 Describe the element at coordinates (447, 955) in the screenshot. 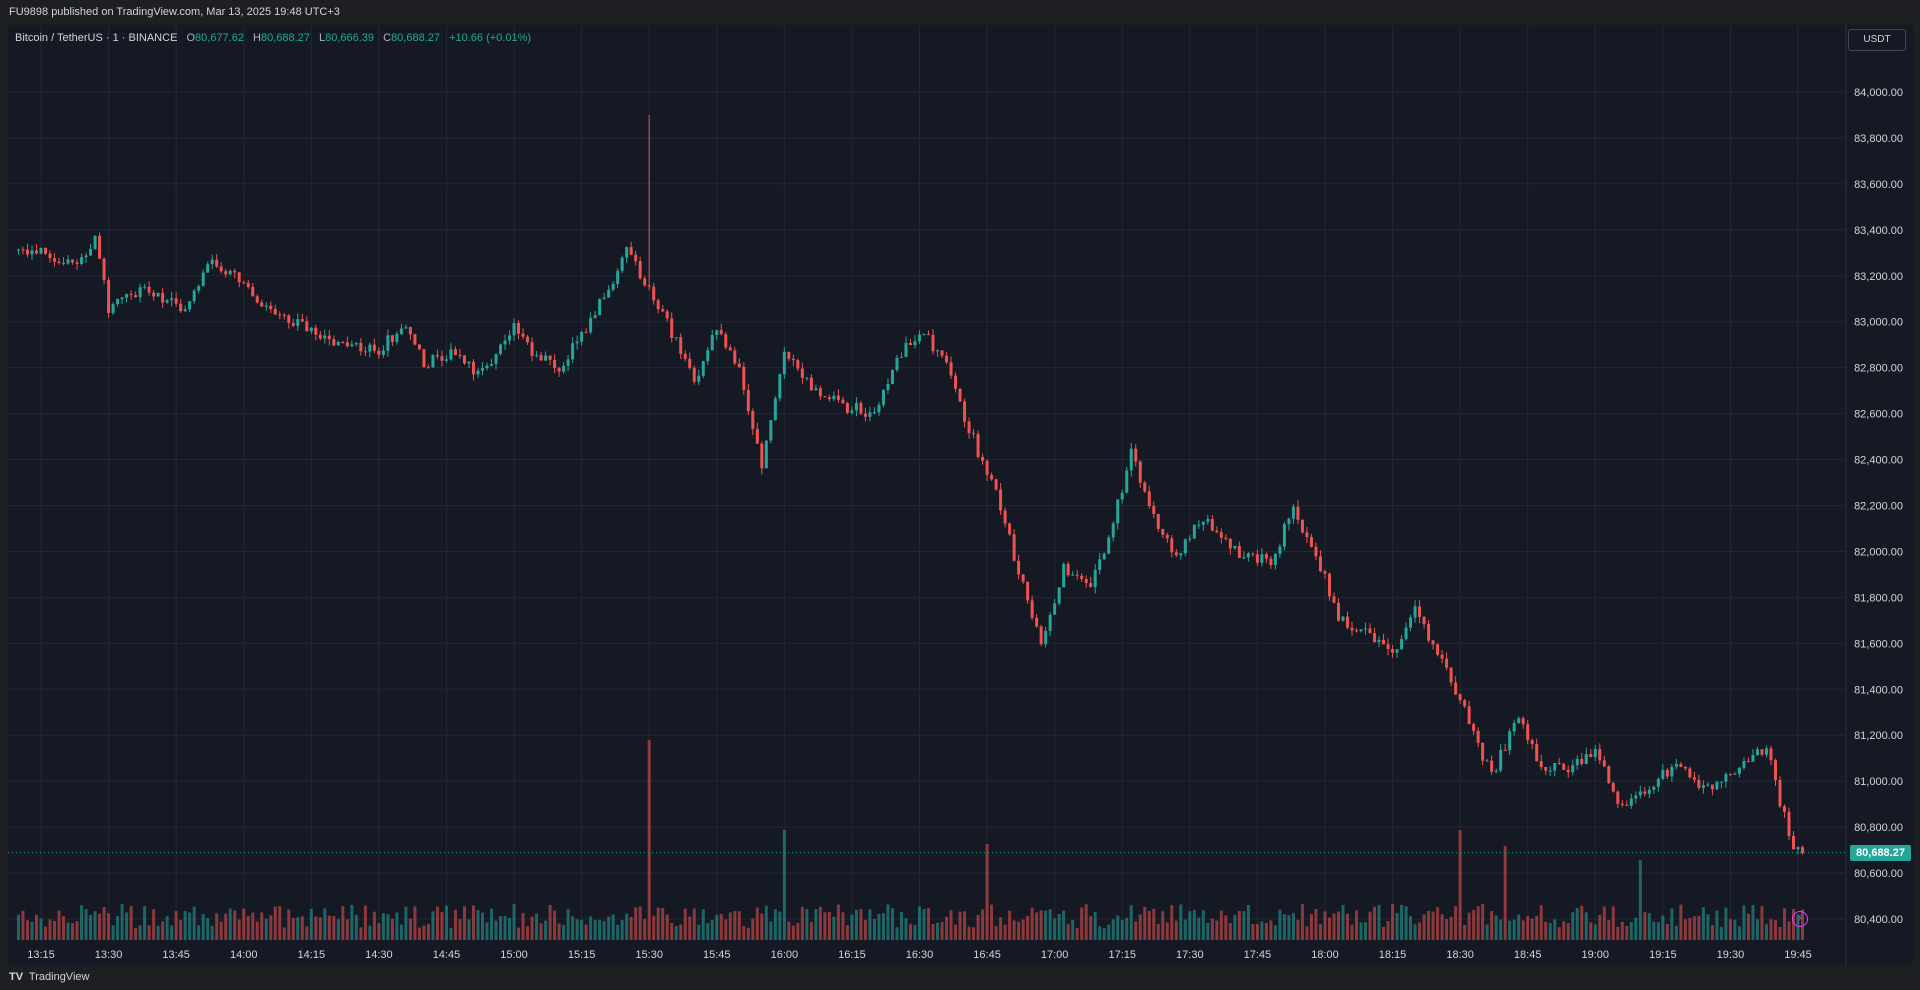

I see `x-tick-label: 14:45` at that location.